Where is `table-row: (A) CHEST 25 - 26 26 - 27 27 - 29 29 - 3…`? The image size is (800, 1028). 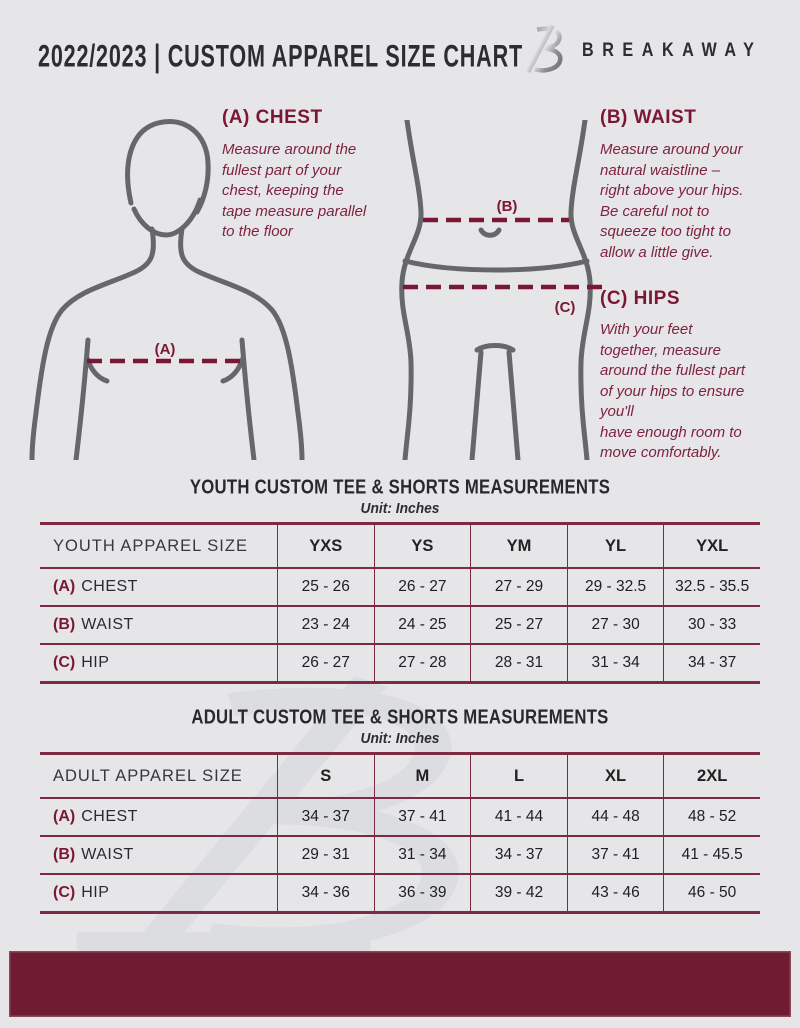
table-row: (A) CHEST 25 - 26 26 - 27 27 - 29 29 - 3… is located at coordinates (400, 588).